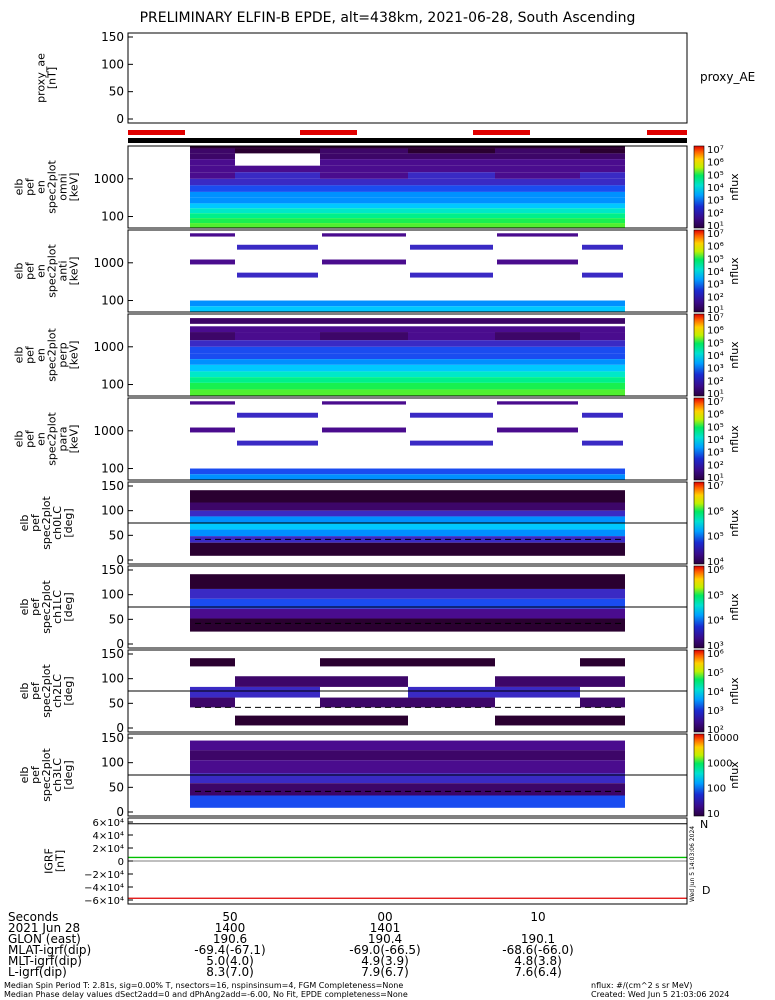  I want to click on colorbar-tick-label: 10⁵, so click(715, 175).